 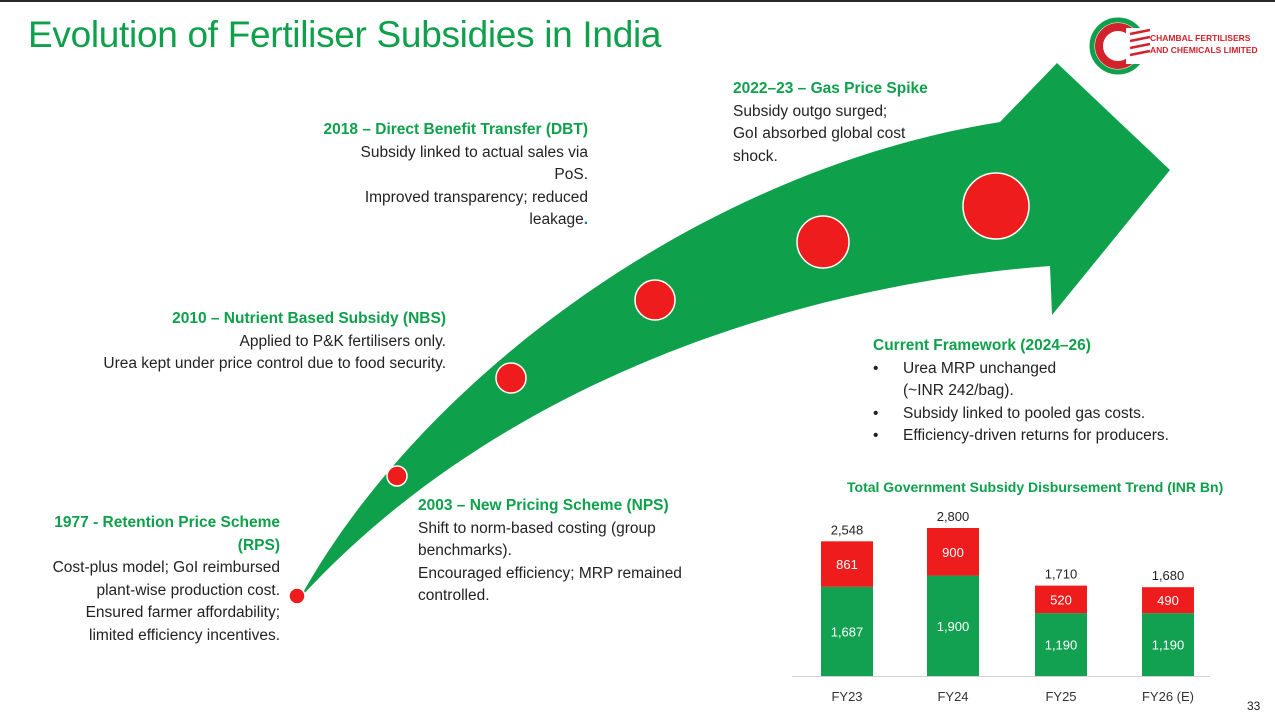 I want to click on data-label: 1,687, so click(x=847, y=631).